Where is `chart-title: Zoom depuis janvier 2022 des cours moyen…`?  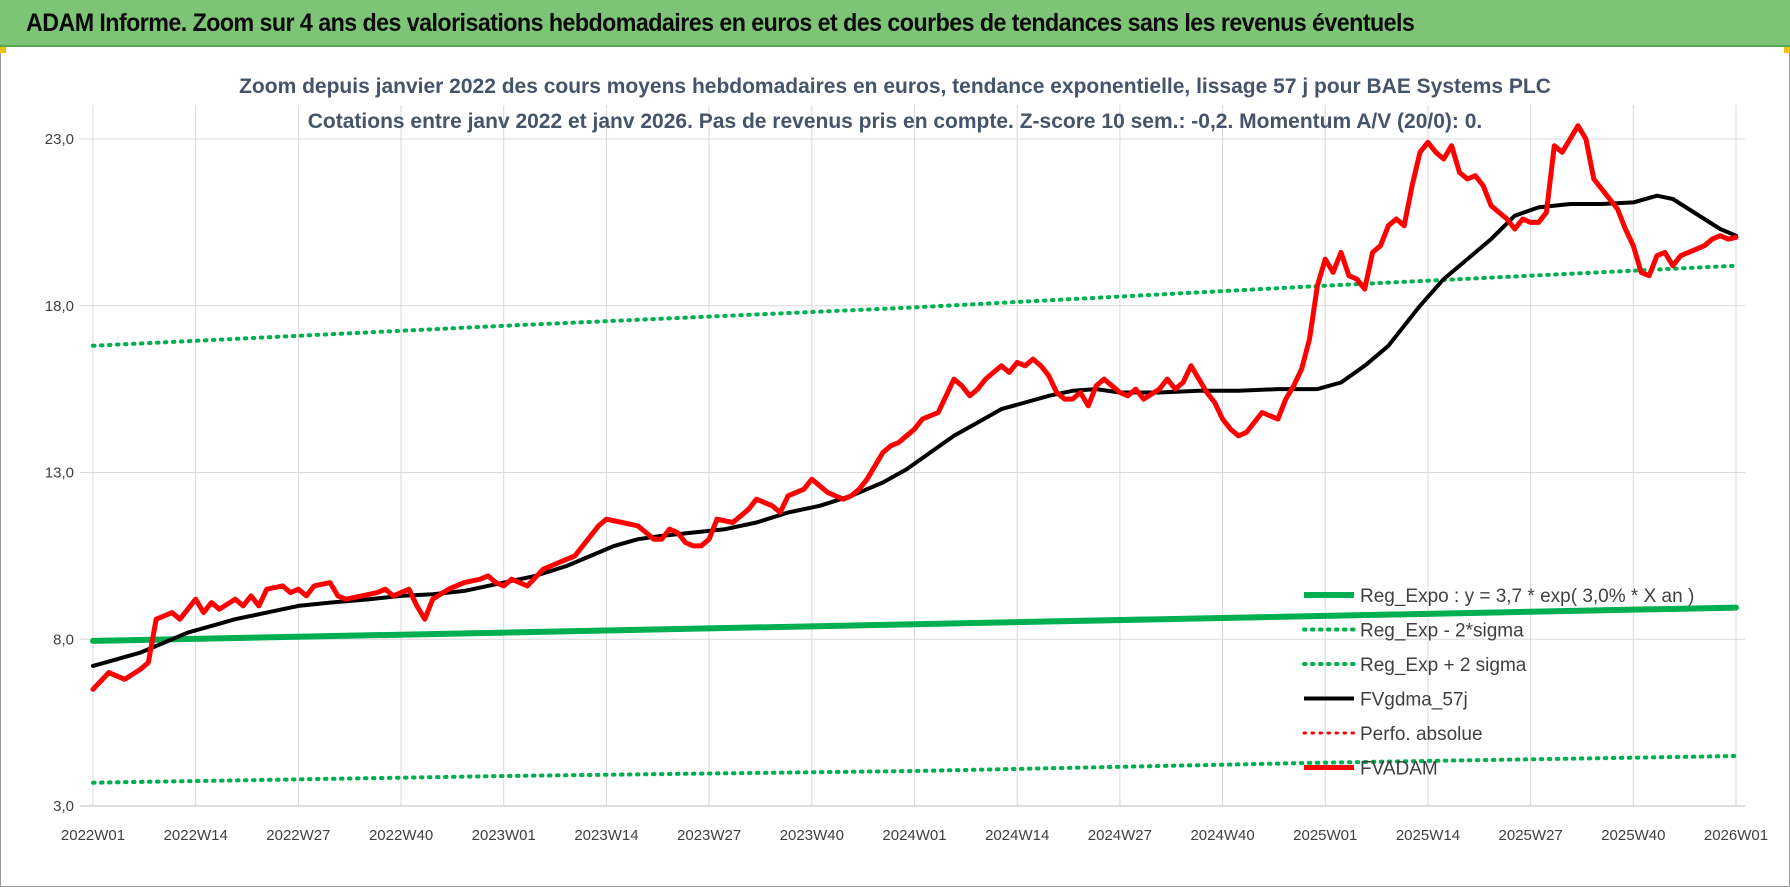 chart-title: Zoom depuis janvier 2022 des cours moyen… is located at coordinates (895, 86).